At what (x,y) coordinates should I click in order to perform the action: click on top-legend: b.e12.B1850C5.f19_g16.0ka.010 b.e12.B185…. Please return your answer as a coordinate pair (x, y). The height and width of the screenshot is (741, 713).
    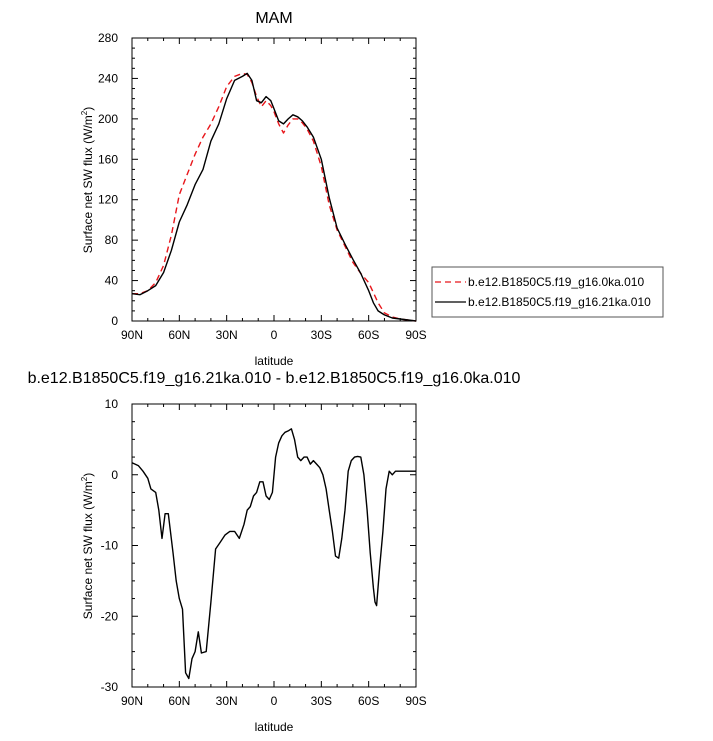
    Looking at the image, I should click on (547, 292).